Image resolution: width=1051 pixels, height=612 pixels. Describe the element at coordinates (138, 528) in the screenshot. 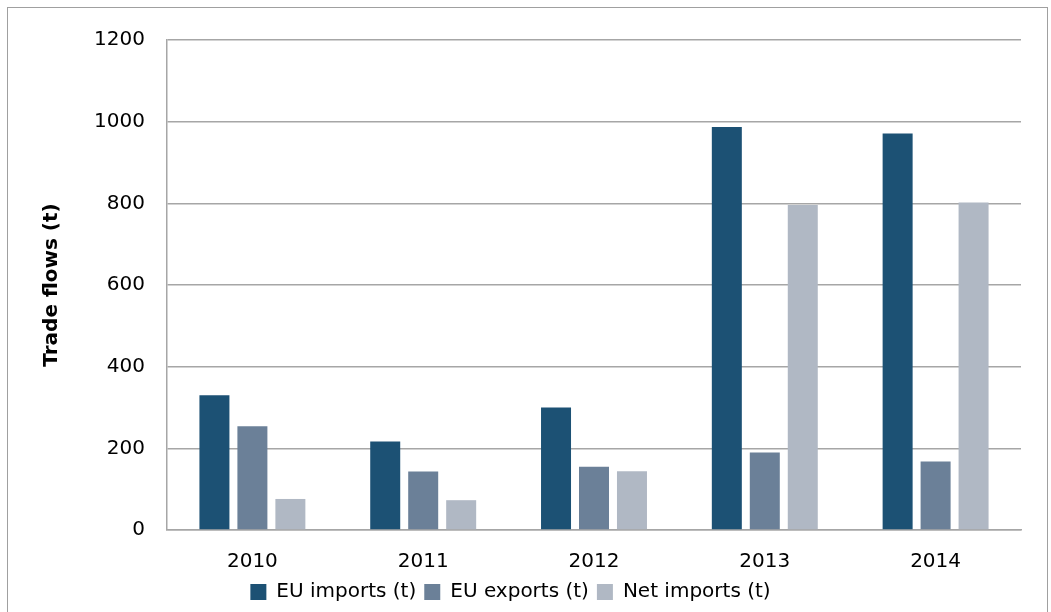

I see `y-tick-label: 0` at that location.